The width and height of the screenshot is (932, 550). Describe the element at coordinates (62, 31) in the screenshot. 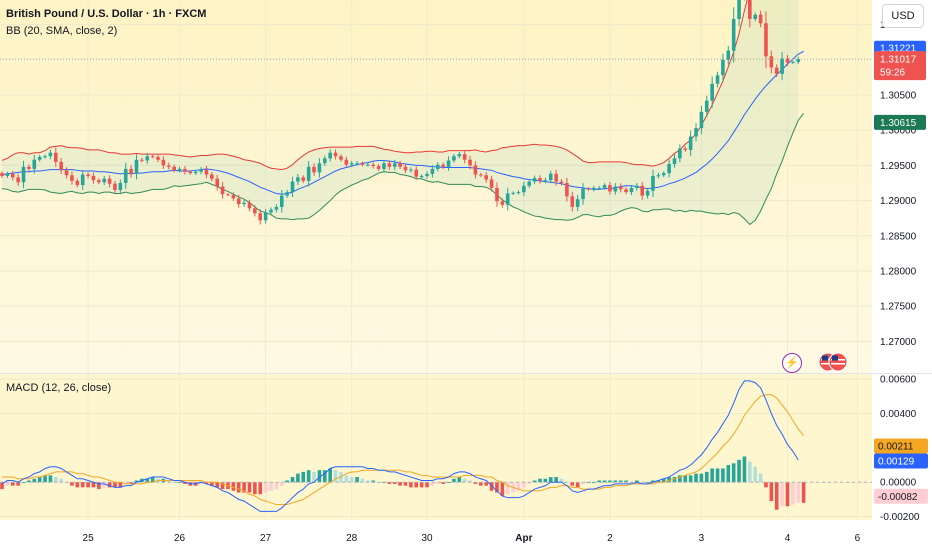

I see `bollinger-bands-legend: BB (20, SMA, close, 2)` at that location.